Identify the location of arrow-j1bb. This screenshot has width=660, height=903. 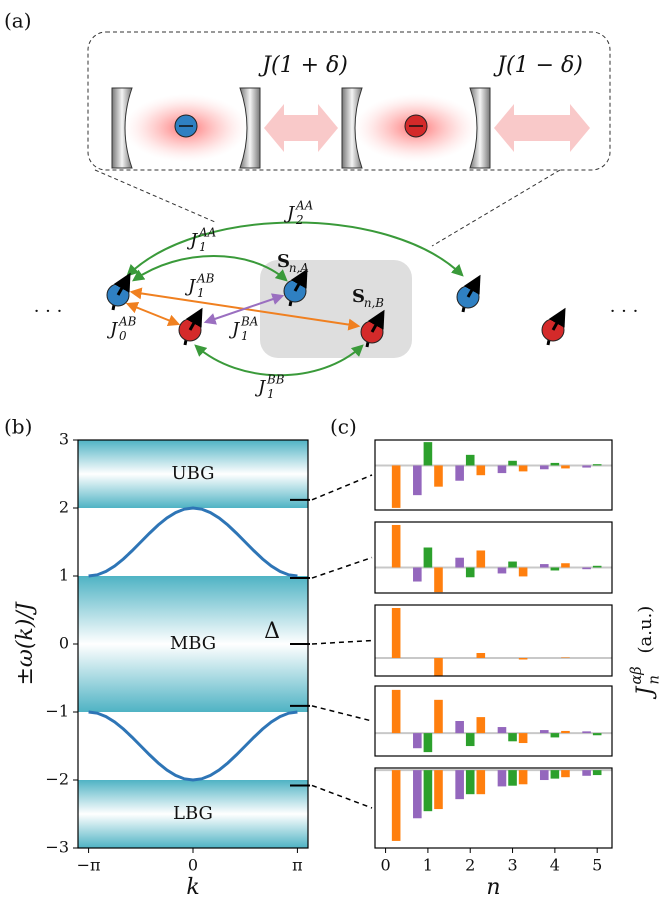
(279, 360).